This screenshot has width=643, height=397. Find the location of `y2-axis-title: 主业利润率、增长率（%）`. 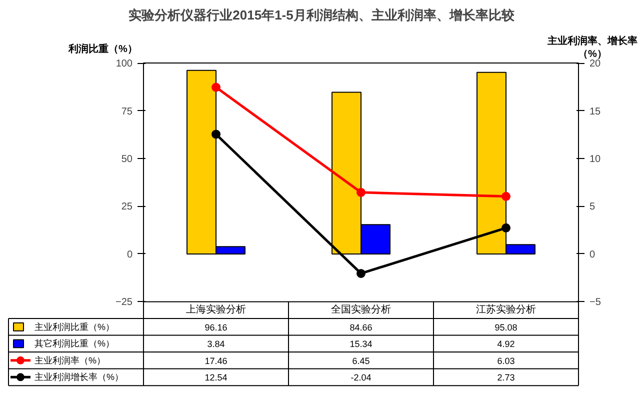

y2-axis-title: 主业利润率、增长率（%） is located at coordinates (592, 47).